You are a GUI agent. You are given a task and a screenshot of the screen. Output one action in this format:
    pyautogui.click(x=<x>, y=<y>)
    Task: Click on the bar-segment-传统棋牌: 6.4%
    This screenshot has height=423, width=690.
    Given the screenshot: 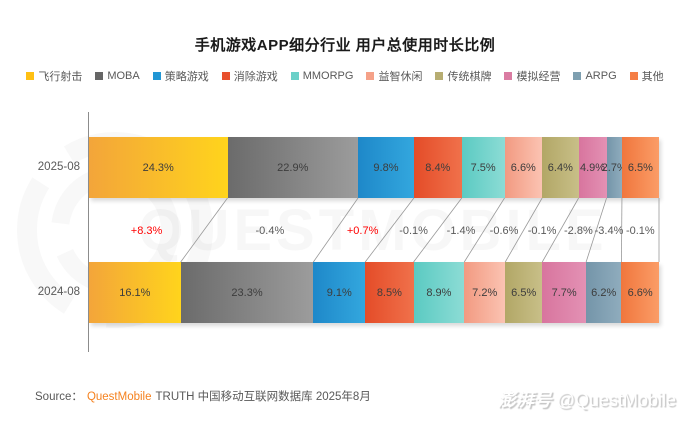 What is the action you would take?
    pyautogui.click(x=560, y=167)
    